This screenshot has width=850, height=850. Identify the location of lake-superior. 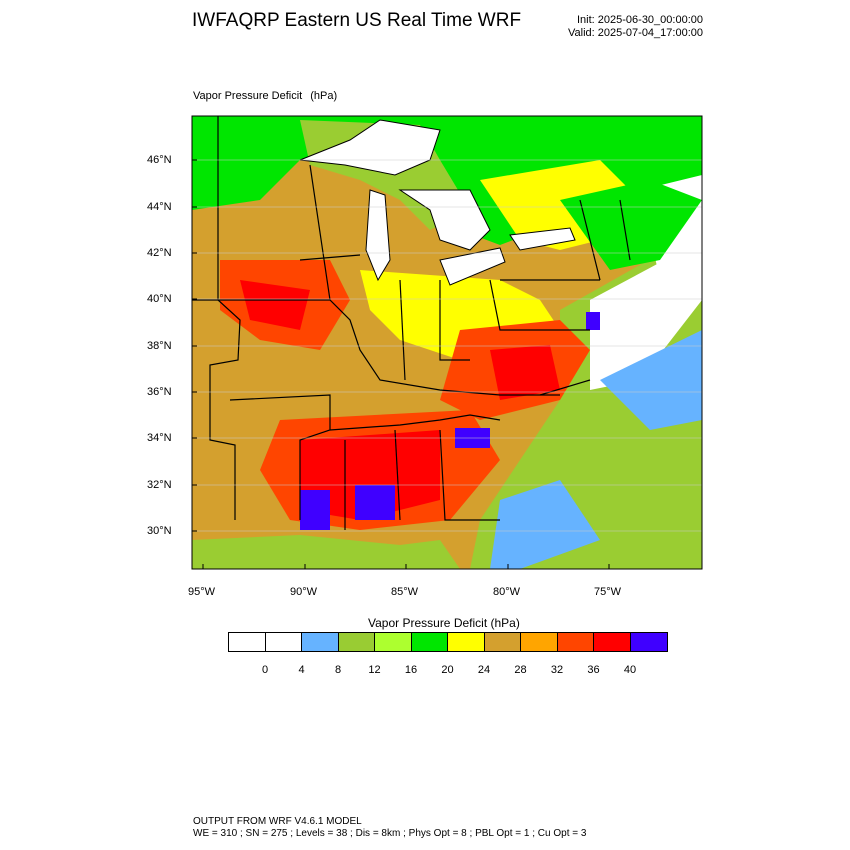
(370, 147).